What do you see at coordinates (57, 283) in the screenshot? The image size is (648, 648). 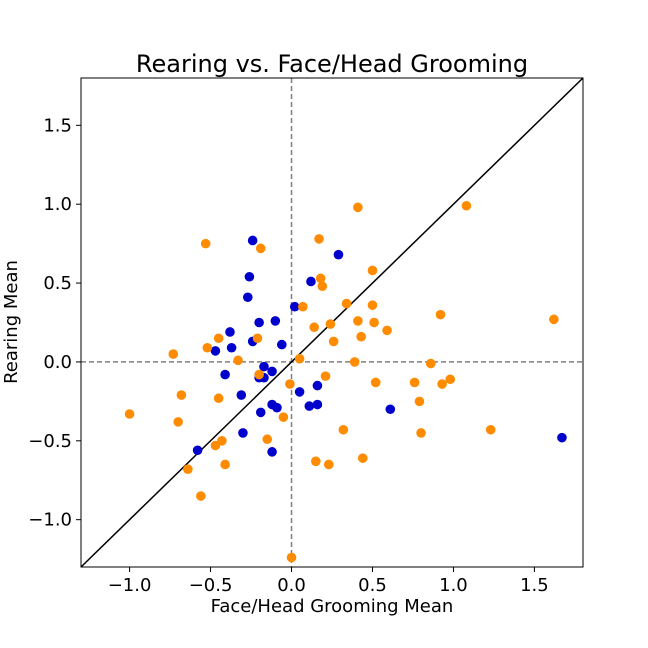 I see `y-tick-label: 0.5` at bounding box center [57, 283].